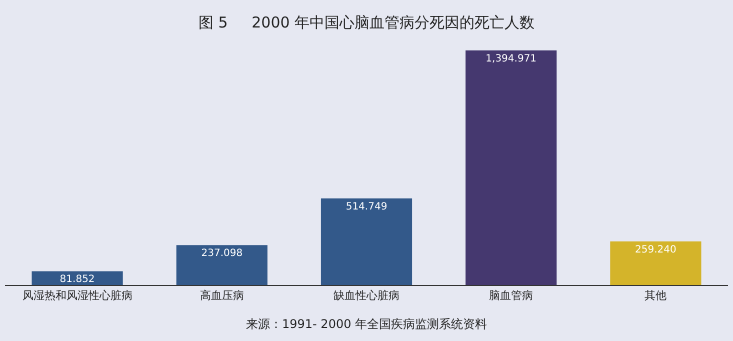 Image resolution: width=733 pixels, height=341 pixels. What do you see at coordinates (77, 295) in the screenshot?
I see `x-tick-label: 风湿热和风湿性心脏病` at bounding box center [77, 295].